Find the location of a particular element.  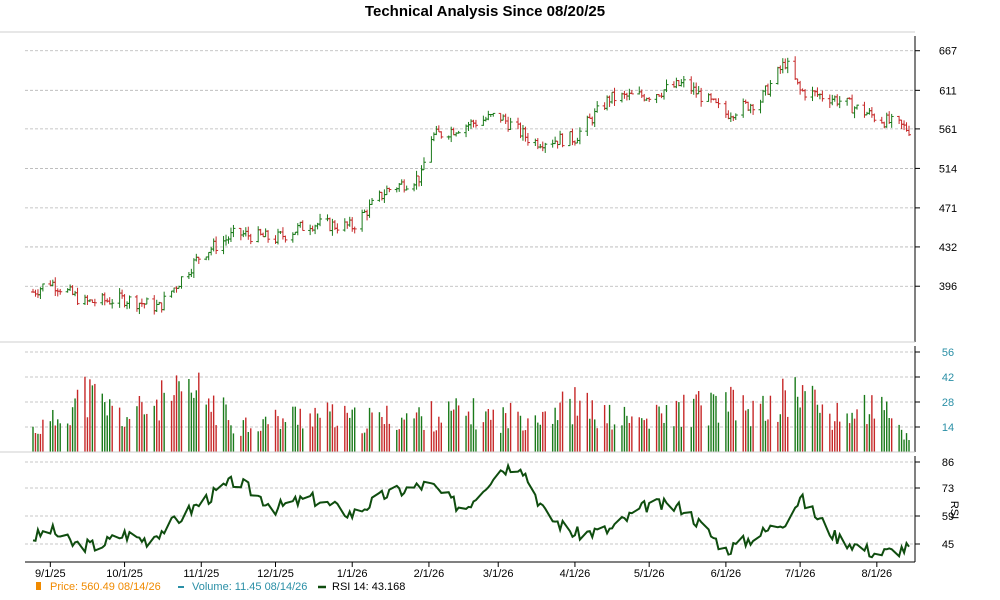

x-tick-label: 7/1/26 is located at coordinates (800, 574).